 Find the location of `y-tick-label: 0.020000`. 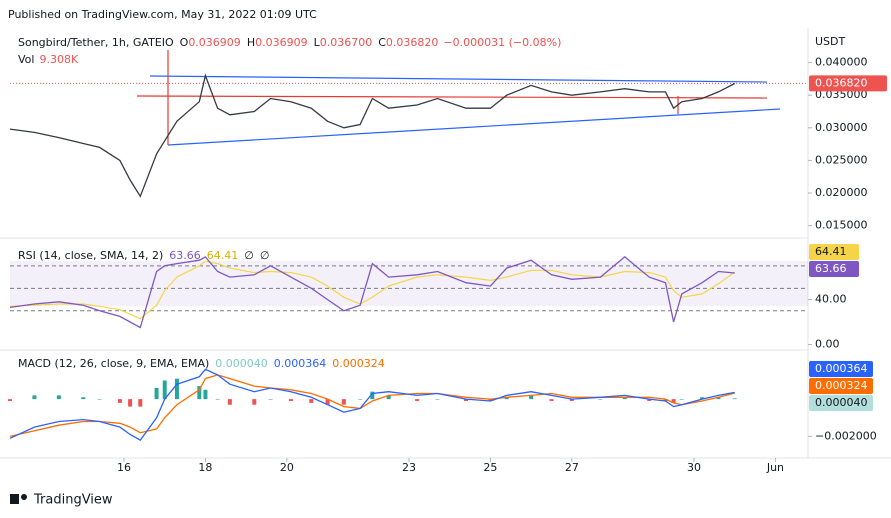

y-tick-label: 0.020000 is located at coordinates (841, 192).